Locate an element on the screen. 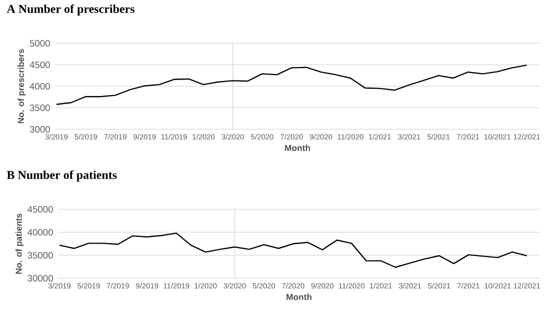 This screenshot has width=550, height=311. line-series is located at coordinates (292, 84).